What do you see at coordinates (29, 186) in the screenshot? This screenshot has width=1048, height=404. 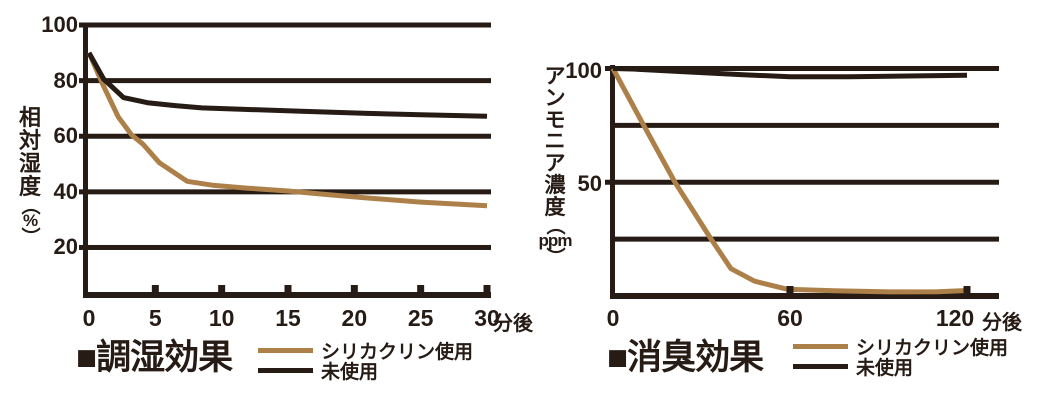 I see `humidity-y-axis-title-char: 度` at bounding box center [29, 186].